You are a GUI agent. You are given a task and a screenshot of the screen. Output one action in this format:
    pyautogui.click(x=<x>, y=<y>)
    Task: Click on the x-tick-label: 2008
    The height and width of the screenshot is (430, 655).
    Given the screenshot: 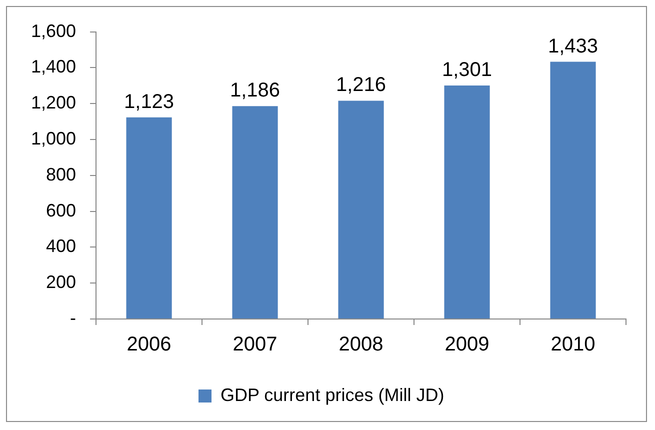 What is the action you would take?
    pyautogui.click(x=361, y=345)
    